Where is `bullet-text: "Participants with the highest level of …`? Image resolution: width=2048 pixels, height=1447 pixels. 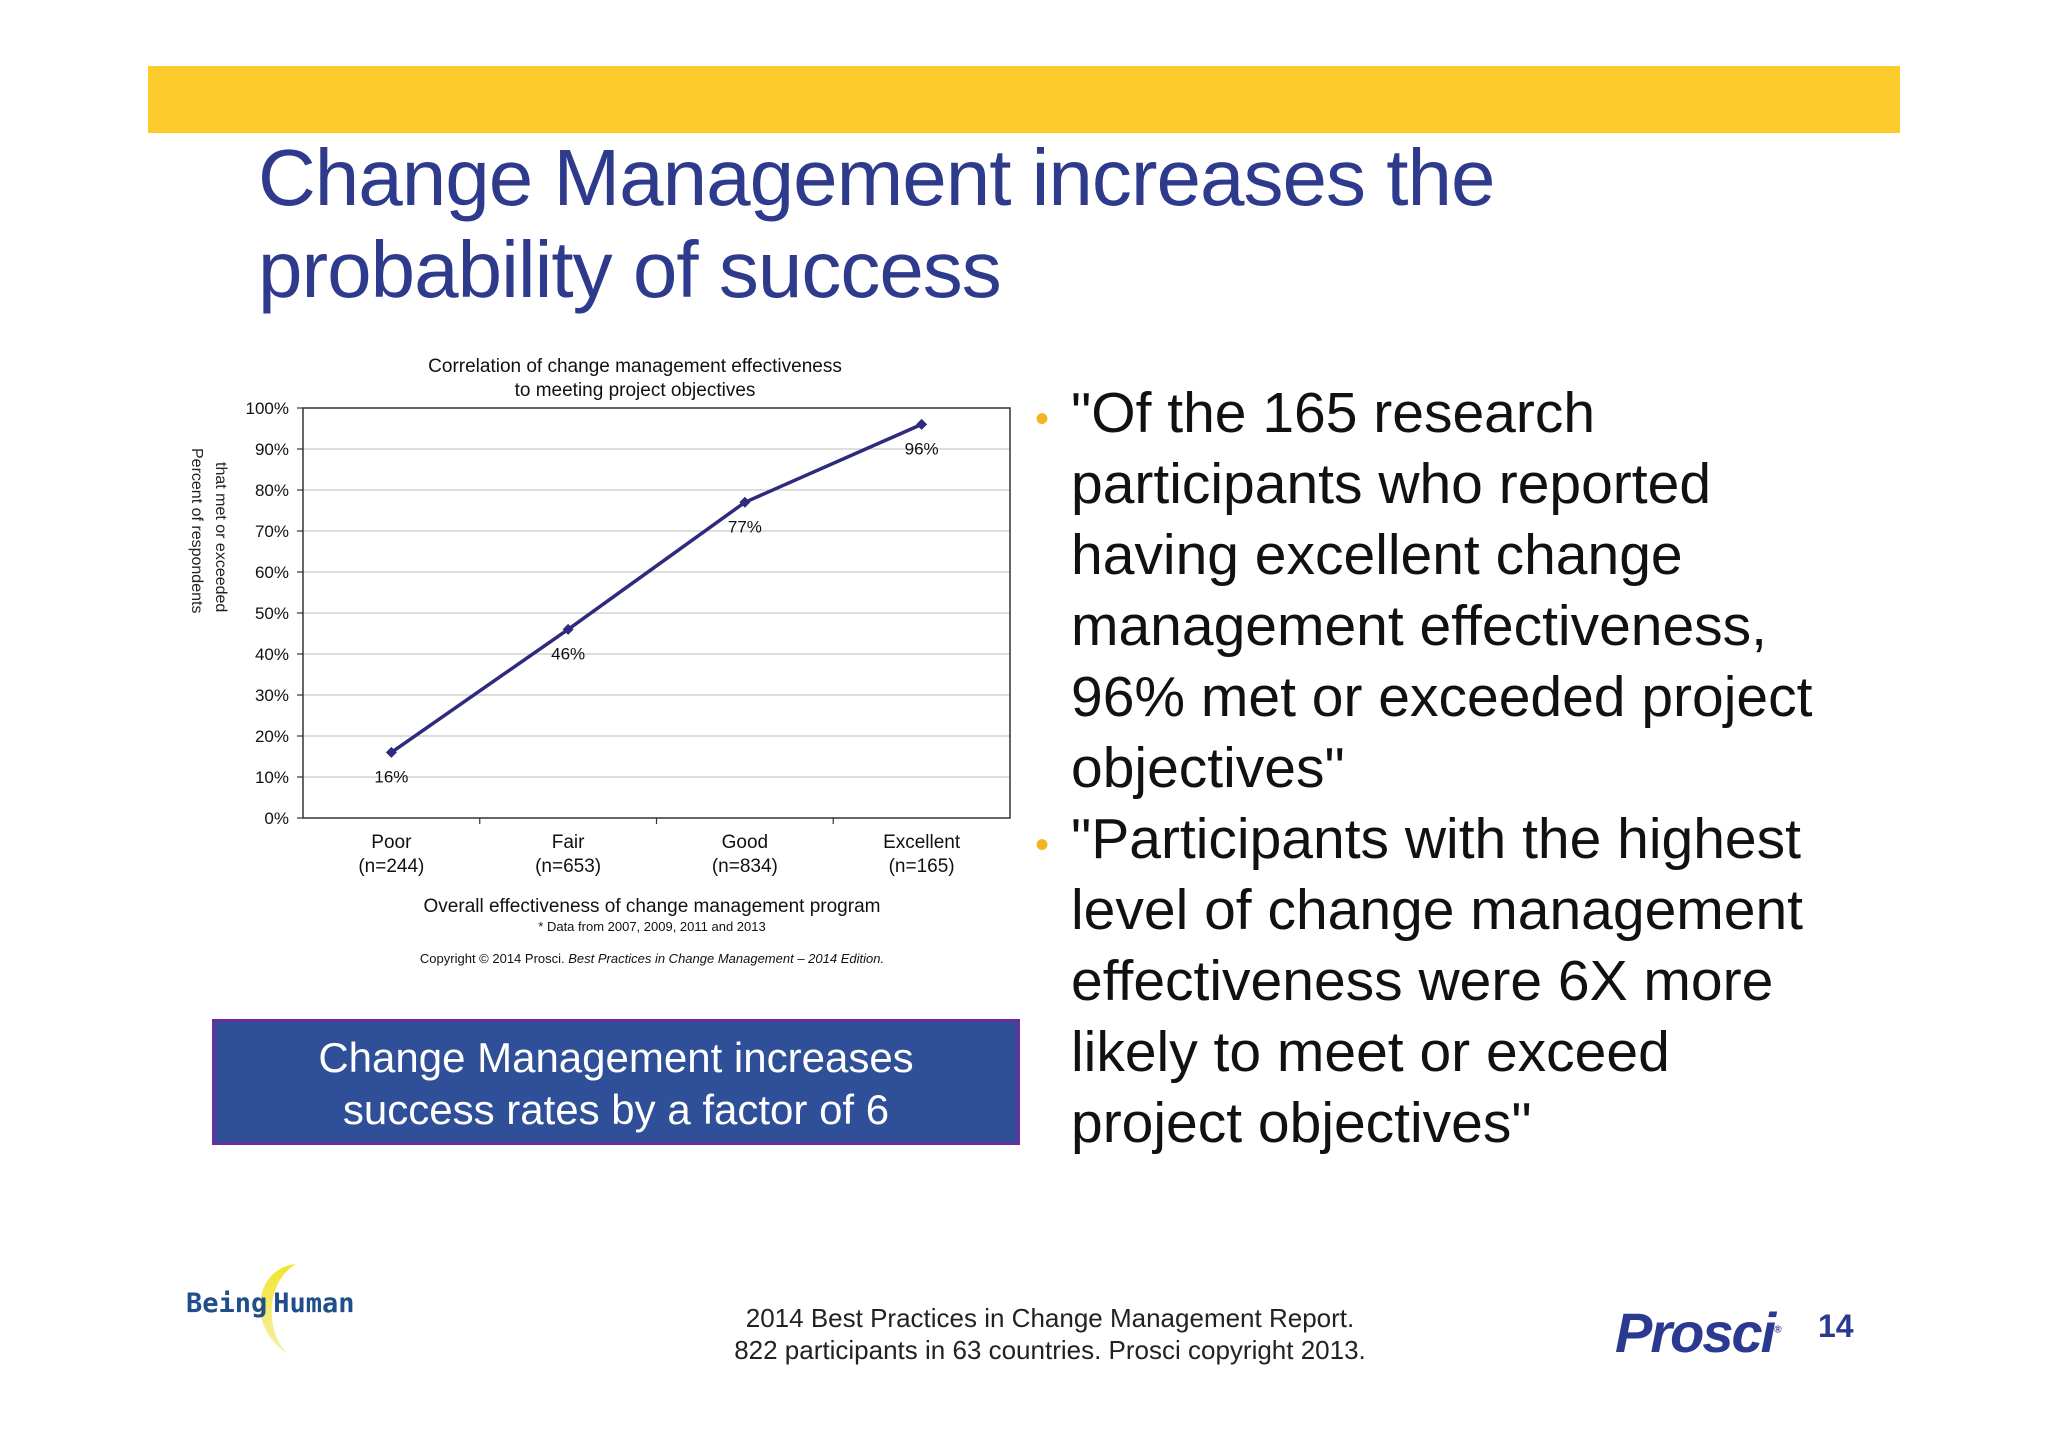
bullet-text: "Participants with the highest level of … is located at coordinates (1437, 981).